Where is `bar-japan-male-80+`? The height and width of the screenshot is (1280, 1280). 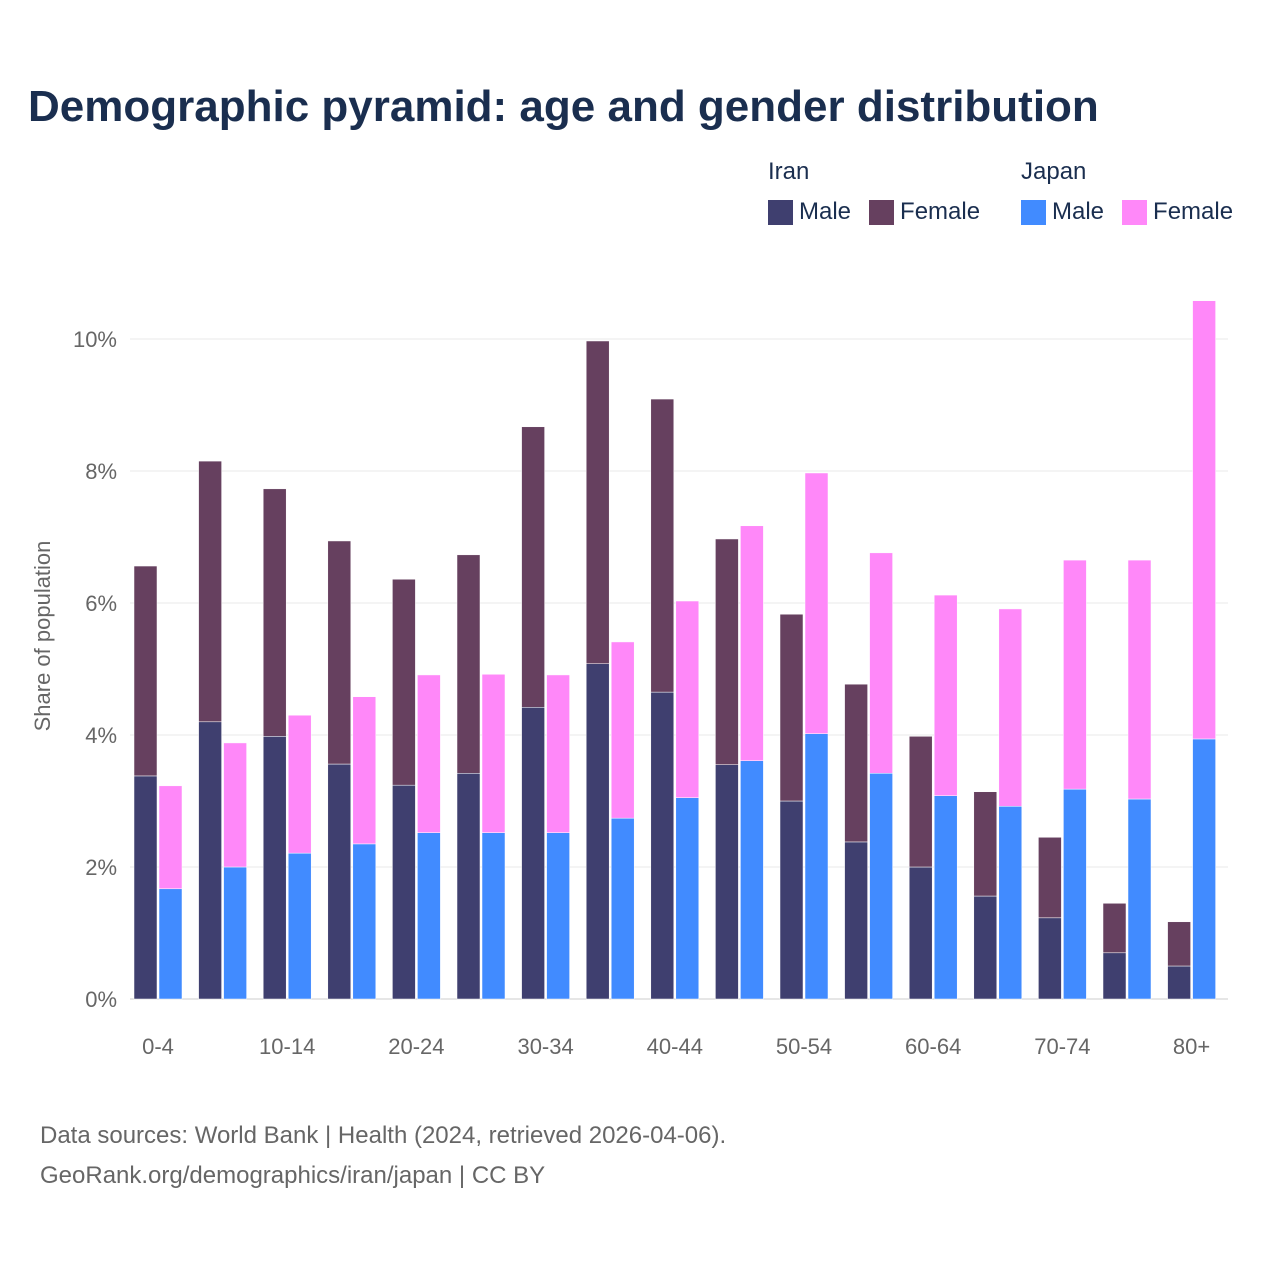
bar-japan-male-80+ is located at coordinates (1204, 869).